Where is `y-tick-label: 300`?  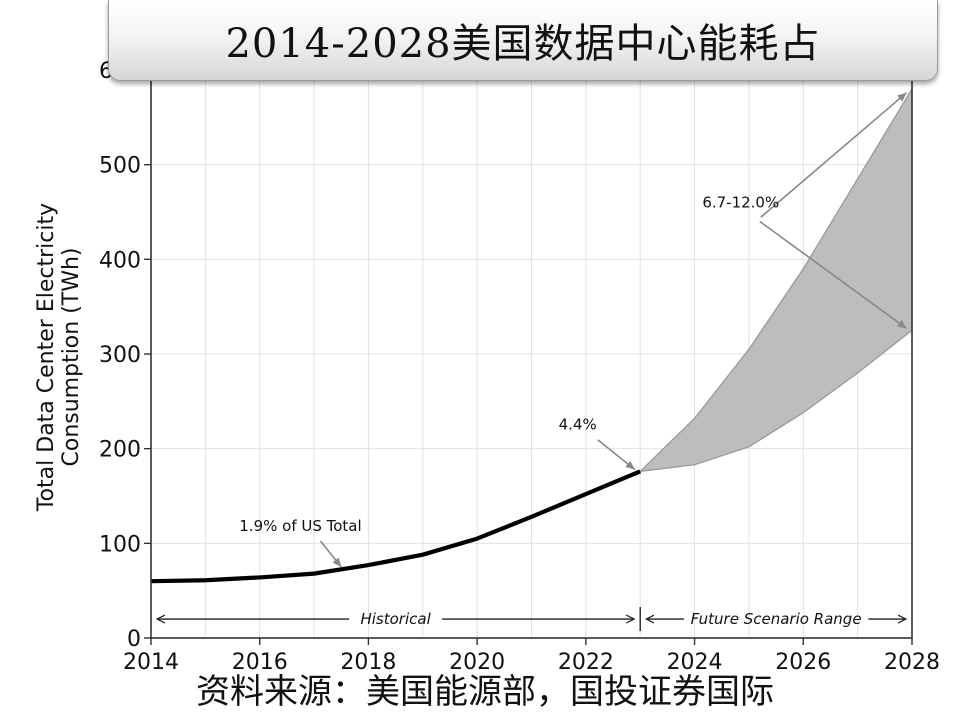
y-tick-label: 300 is located at coordinates (120, 355).